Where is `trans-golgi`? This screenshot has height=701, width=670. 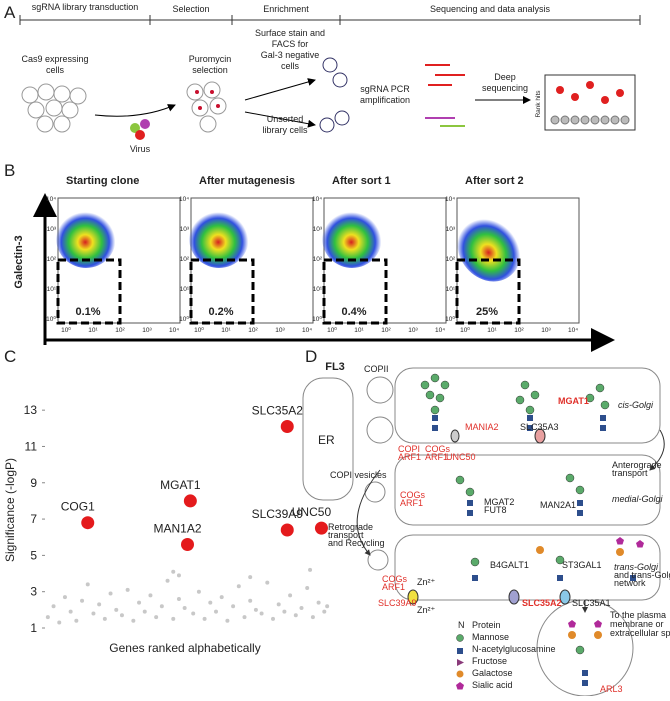
trans-golgi is located at coordinates (527, 567).